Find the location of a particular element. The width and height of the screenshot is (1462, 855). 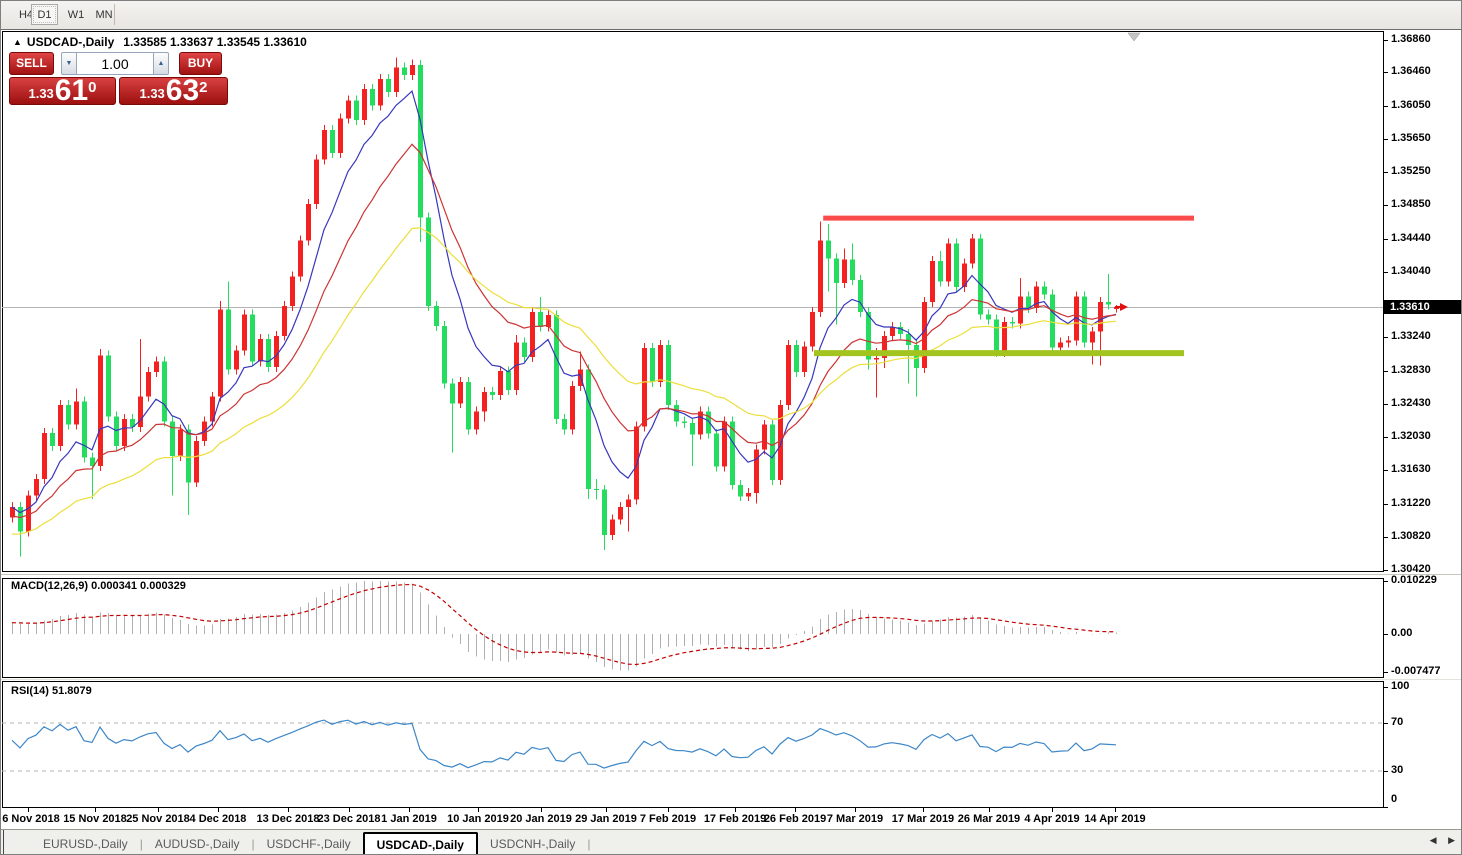

rsi-label: RSI(14) 51.8079 is located at coordinates (51, 691).